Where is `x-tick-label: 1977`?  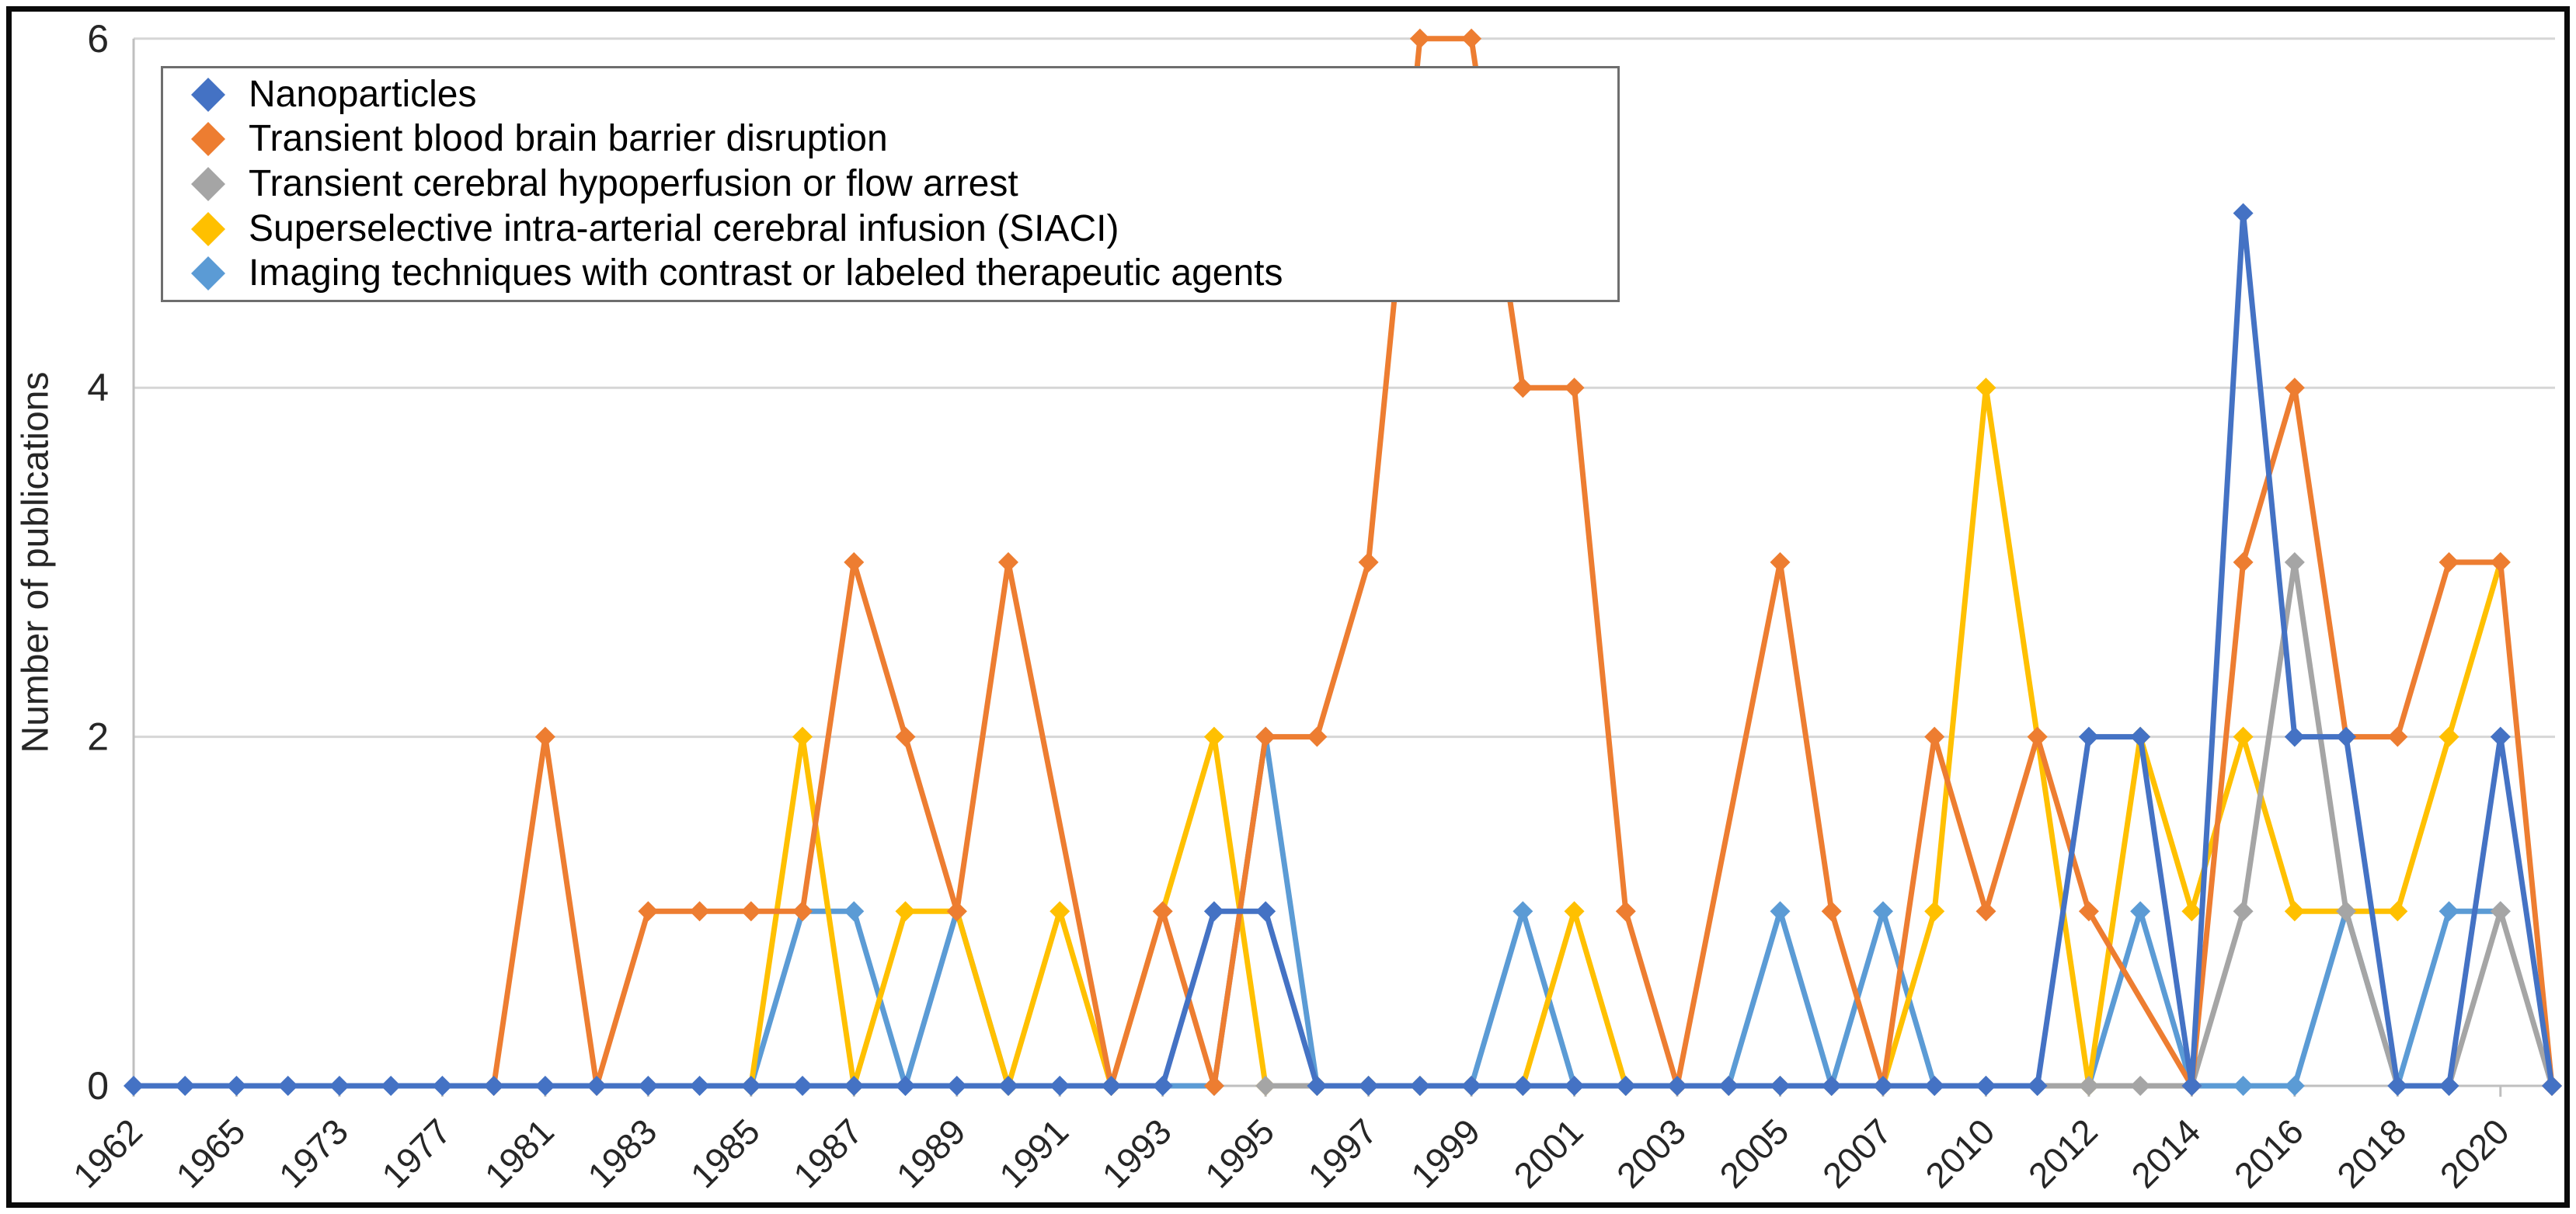 x-tick-label: 1977 is located at coordinates (416, 1153).